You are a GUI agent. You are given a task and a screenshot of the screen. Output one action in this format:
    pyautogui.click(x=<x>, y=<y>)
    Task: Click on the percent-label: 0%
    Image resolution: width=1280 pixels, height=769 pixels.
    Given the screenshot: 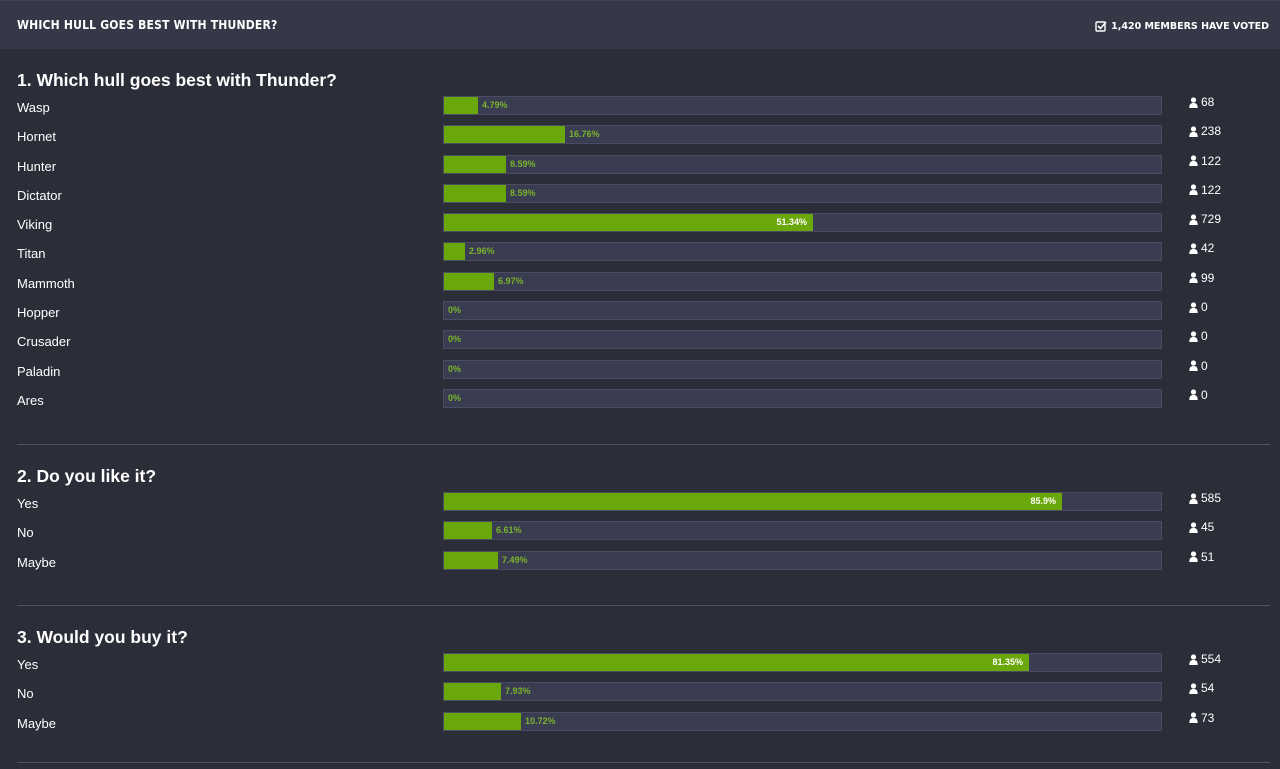 What is the action you would take?
    pyautogui.click(x=455, y=339)
    